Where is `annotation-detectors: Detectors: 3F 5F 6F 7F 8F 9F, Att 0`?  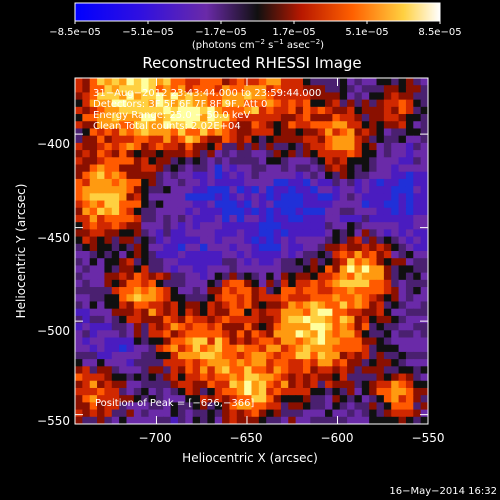
annotation-detectors: Detectors: 3F 5F 6F 7F 8F 9F, Att 0 is located at coordinates (180, 104).